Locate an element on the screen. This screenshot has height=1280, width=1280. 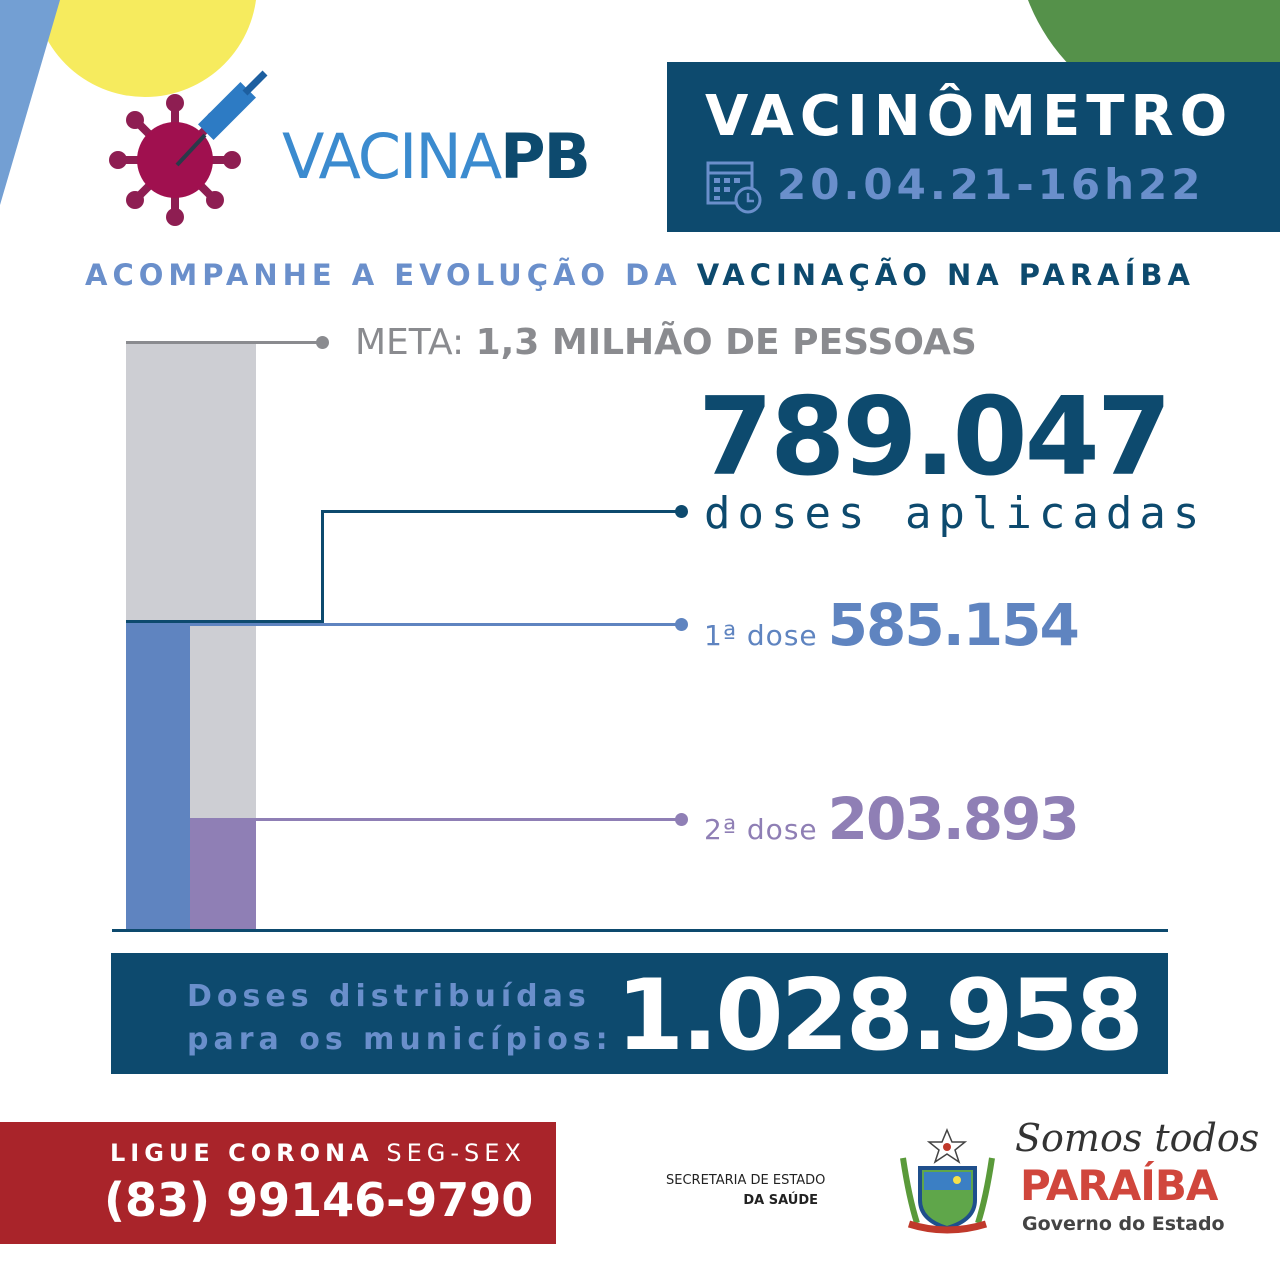
hotline-name: LIGUE CORONA is located at coordinates (242, 1153).